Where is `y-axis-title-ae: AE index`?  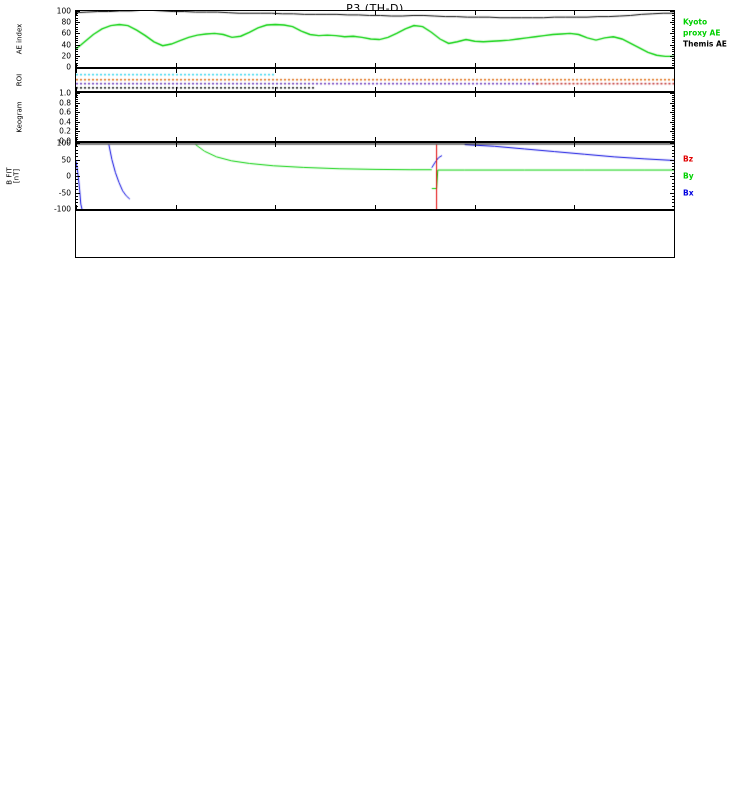 y-axis-title-ae: AE index is located at coordinates (19, 39).